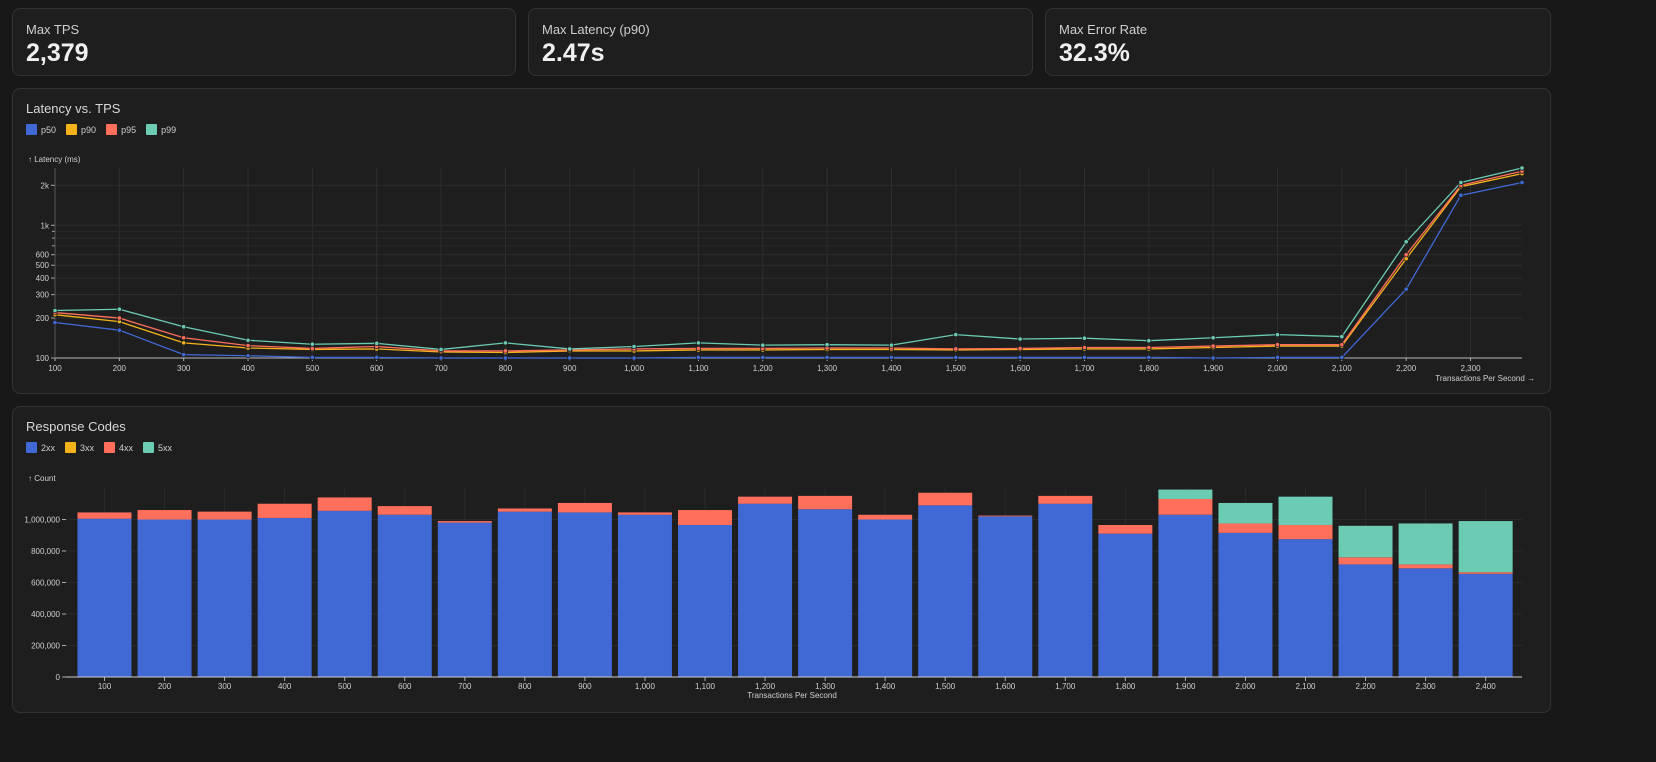 Image resolution: width=1656 pixels, height=762 pixels. Describe the element at coordinates (573, 53) in the screenshot. I see `stat-value: 2.47s` at that location.